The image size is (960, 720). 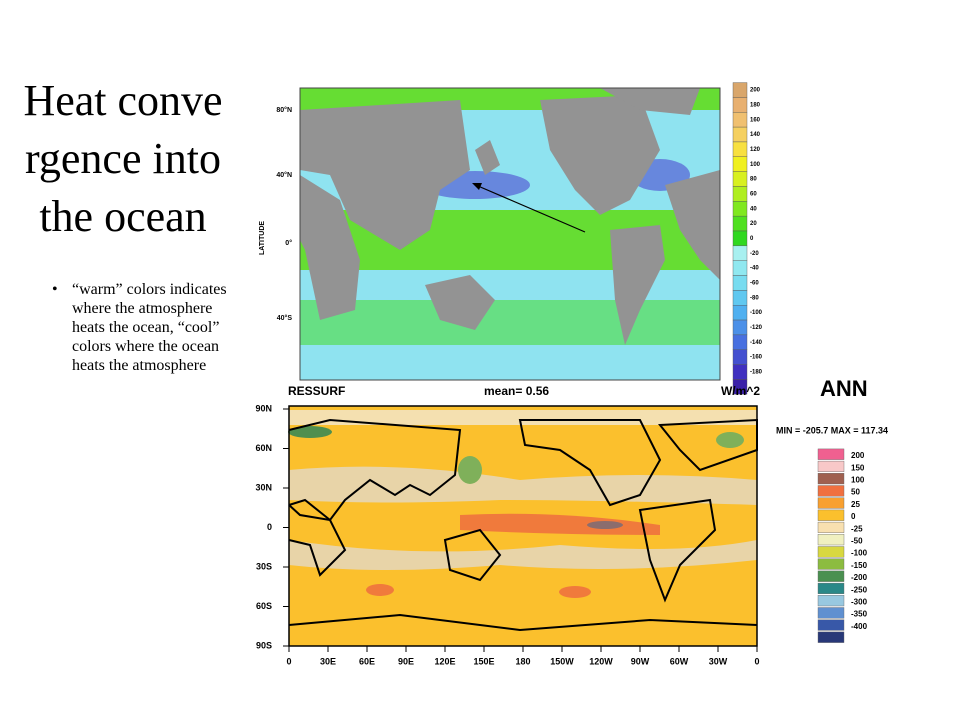 I want to click on variable: RESSURF, so click(x=316, y=391).